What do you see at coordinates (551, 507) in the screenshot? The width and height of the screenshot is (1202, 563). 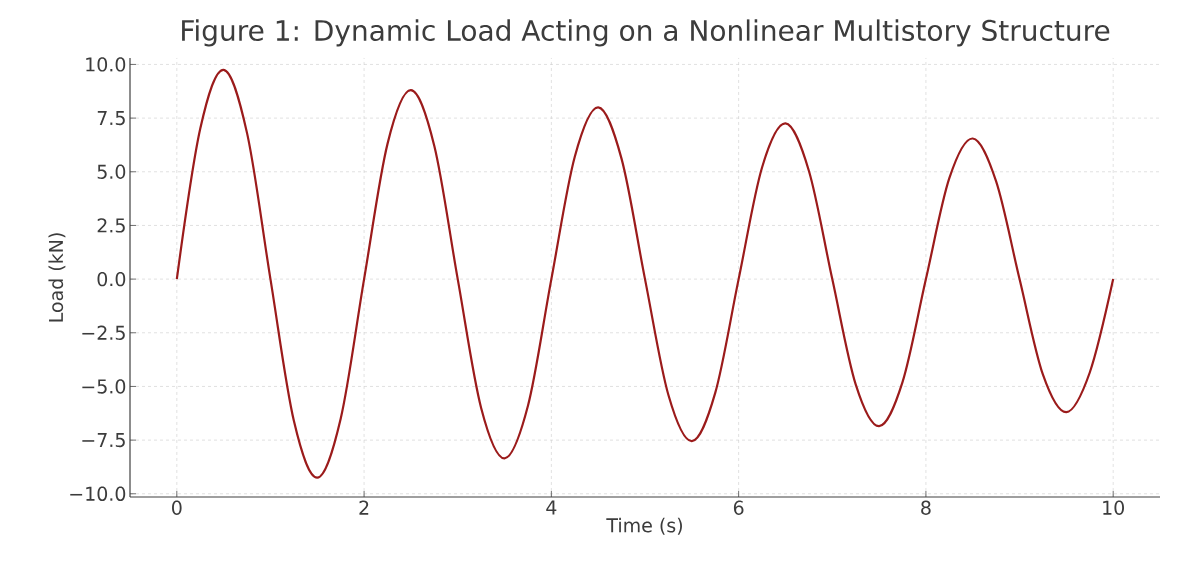 I see `x-tick-label: 4` at bounding box center [551, 507].